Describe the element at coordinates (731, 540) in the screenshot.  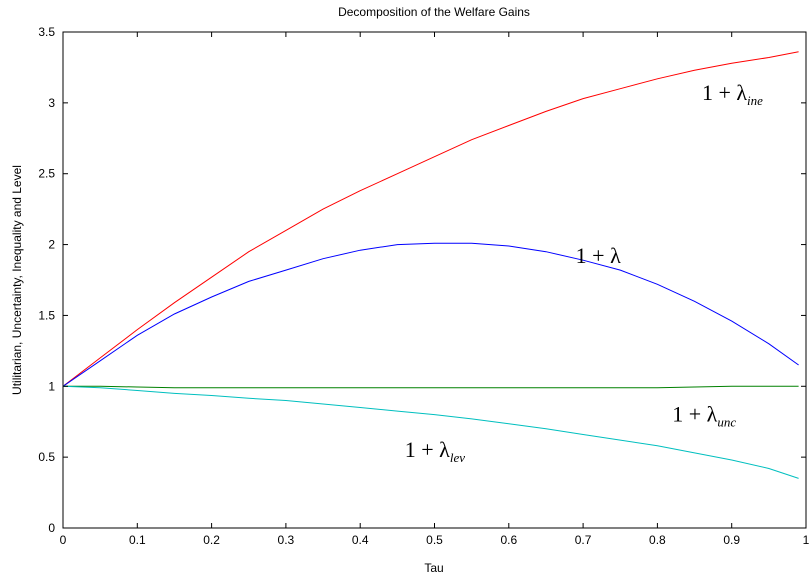
I see `x-tick-label: 0.9` at that location.